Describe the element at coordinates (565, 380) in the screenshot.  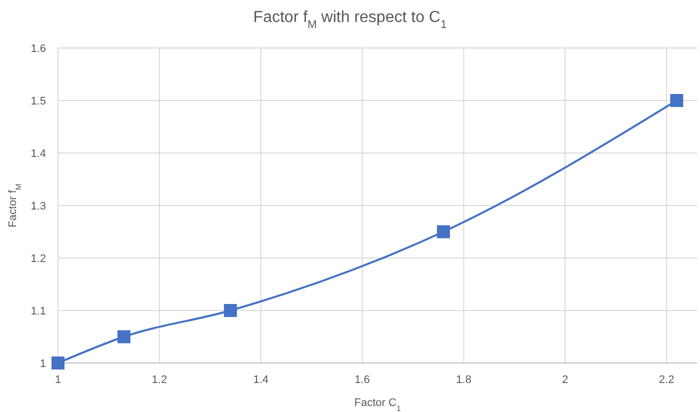
I see `x-tick-label: 2` at that location.